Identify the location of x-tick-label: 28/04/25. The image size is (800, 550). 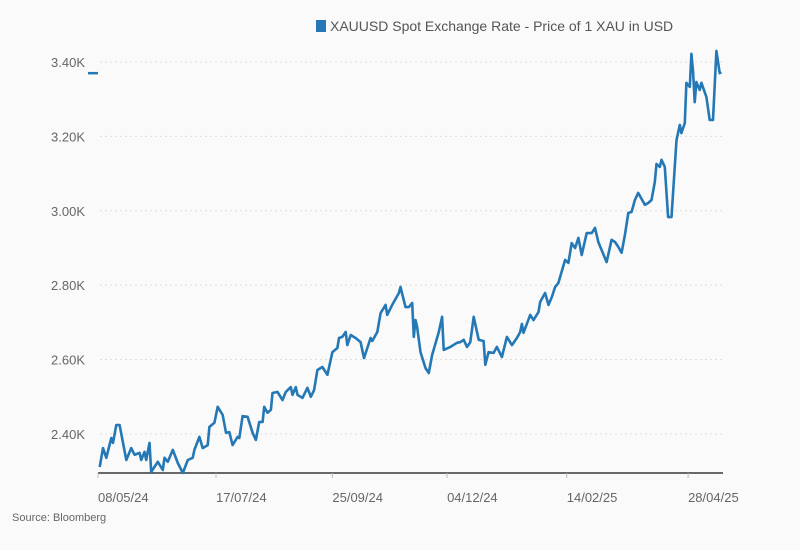
(713, 497).